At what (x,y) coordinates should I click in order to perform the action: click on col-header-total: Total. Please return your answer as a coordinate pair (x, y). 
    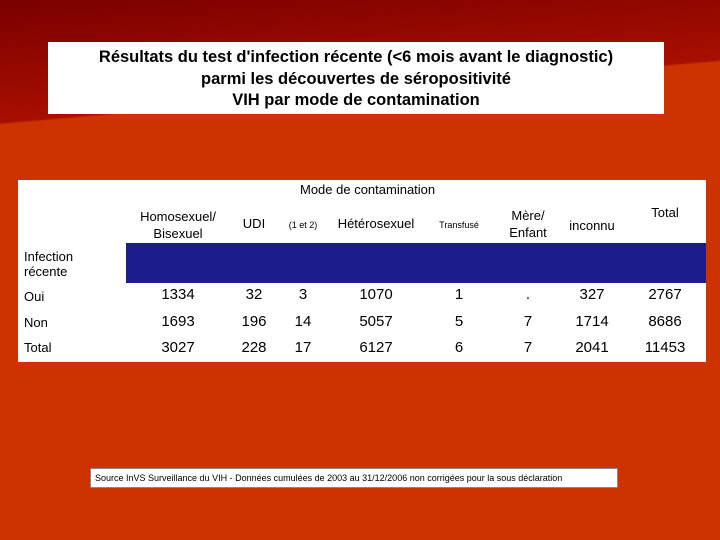
    Looking at the image, I should click on (665, 212).